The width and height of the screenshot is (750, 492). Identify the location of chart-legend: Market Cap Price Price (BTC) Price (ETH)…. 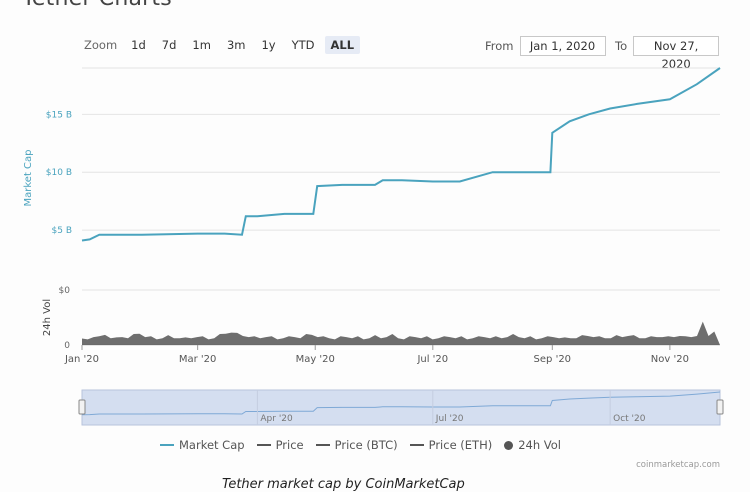
(360, 445).